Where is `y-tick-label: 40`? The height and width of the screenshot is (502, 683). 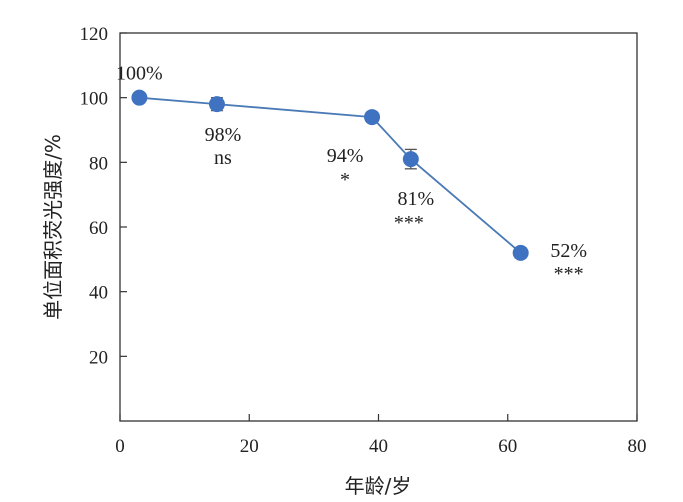 y-tick-label: 40 is located at coordinates (98, 293).